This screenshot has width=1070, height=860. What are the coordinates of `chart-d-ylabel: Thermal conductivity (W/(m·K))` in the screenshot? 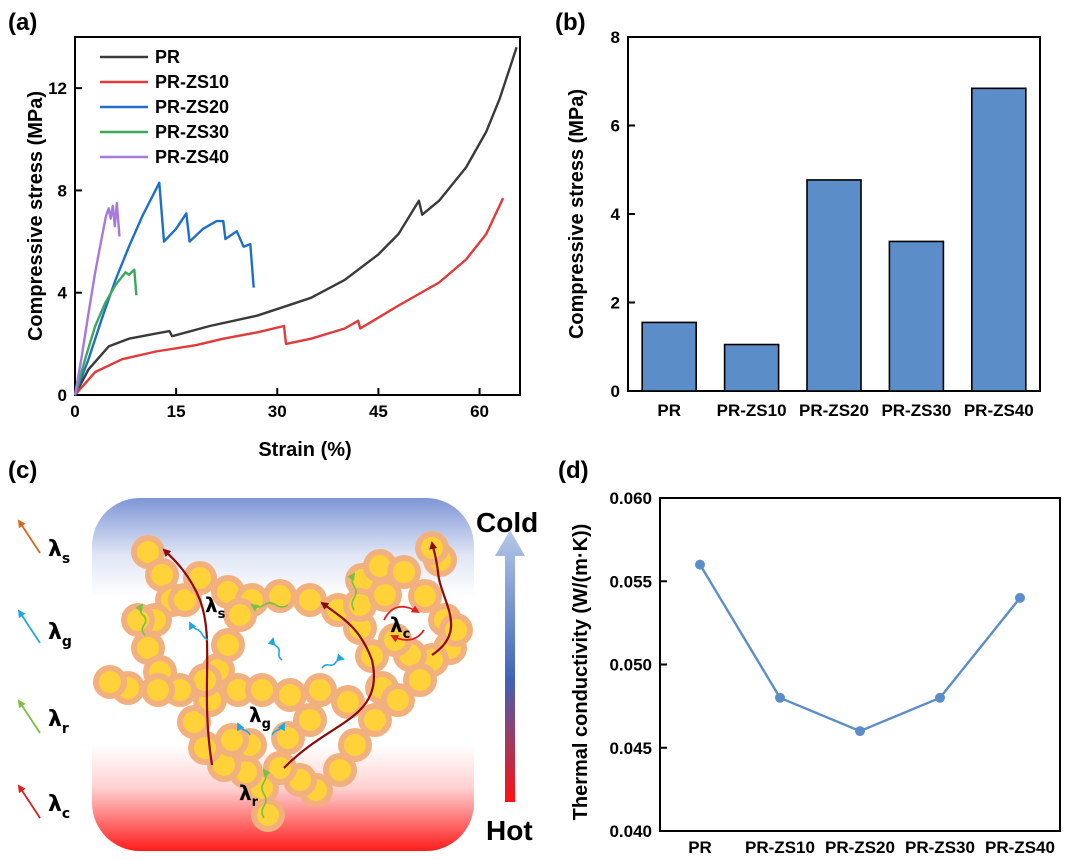 It's located at (581, 672).